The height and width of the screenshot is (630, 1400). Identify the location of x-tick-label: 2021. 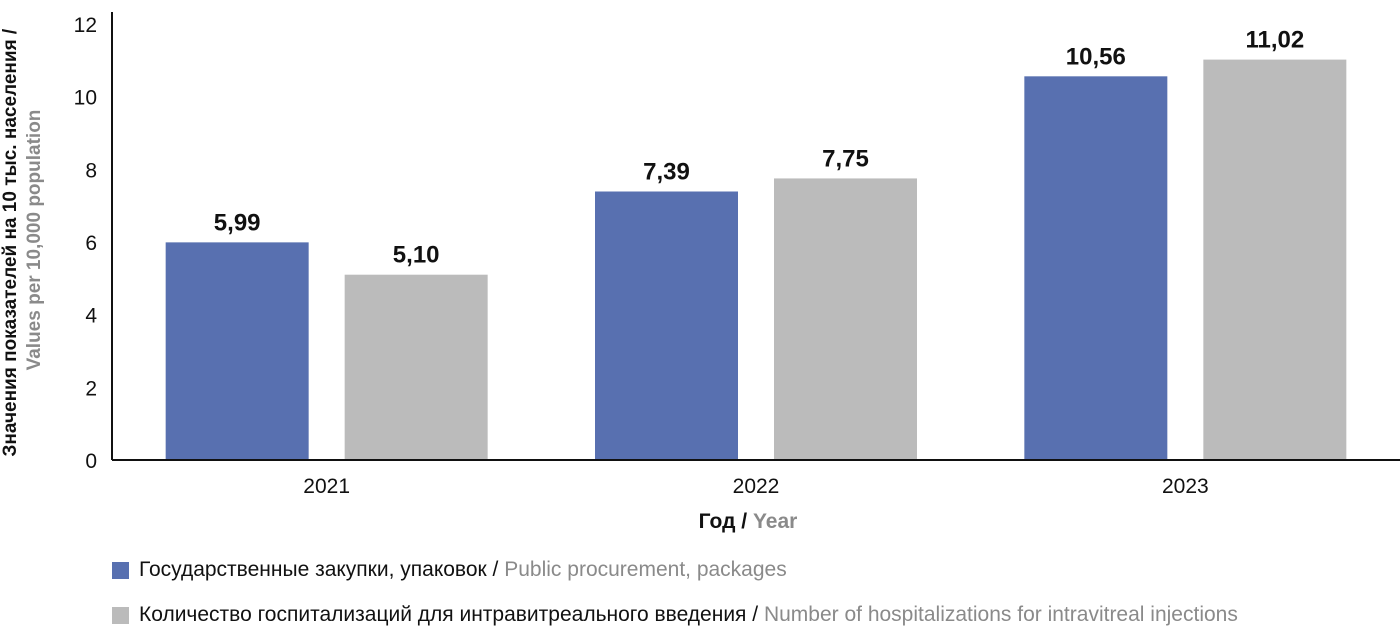
(326, 486).